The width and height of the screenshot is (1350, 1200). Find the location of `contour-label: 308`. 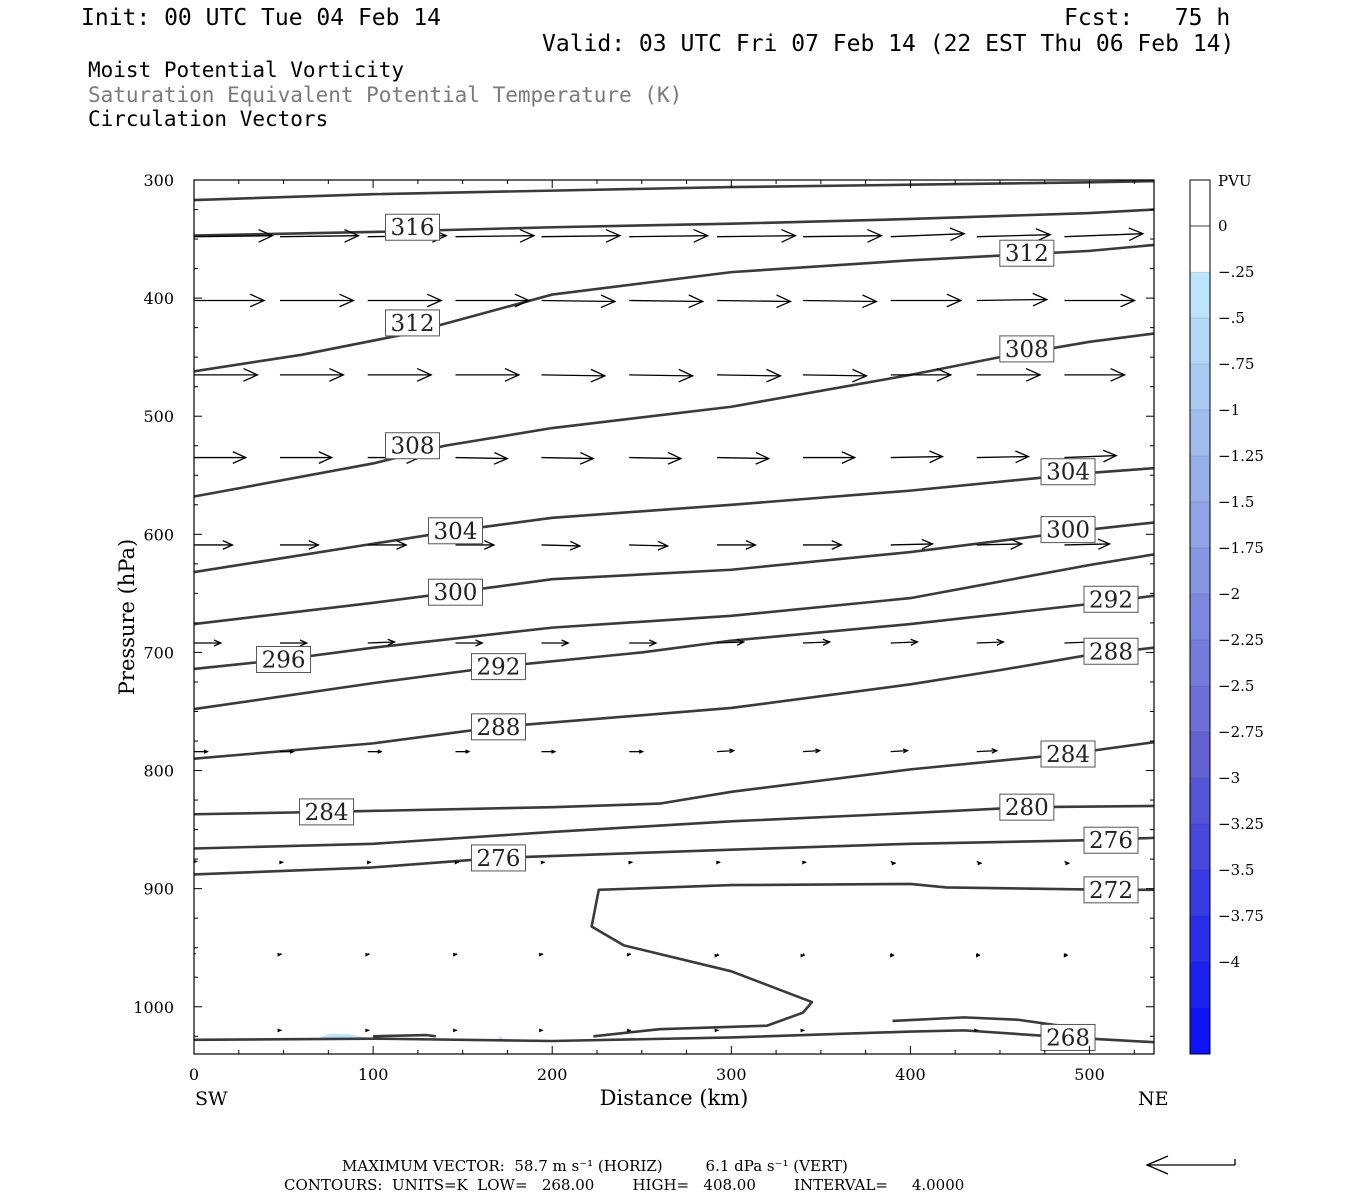

contour-label: 308 is located at coordinates (413, 446).